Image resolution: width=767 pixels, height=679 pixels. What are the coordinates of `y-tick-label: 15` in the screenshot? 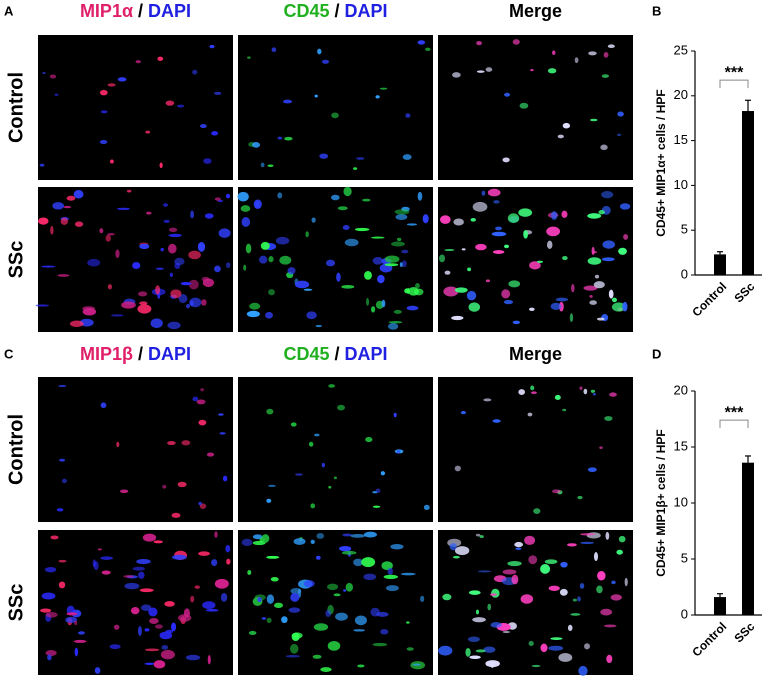 It's located at (681, 139).